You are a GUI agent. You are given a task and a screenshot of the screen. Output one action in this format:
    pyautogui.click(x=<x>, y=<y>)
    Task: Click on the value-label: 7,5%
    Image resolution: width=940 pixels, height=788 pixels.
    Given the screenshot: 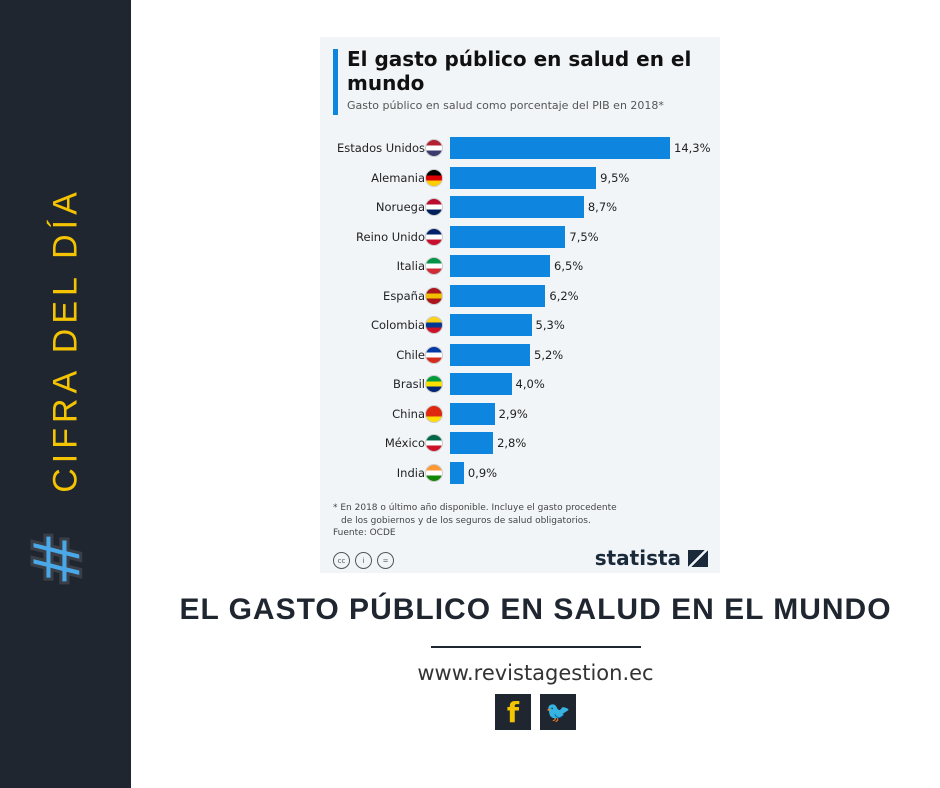 What is the action you would take?
    pyautogui.click(x=584, y=236)
    